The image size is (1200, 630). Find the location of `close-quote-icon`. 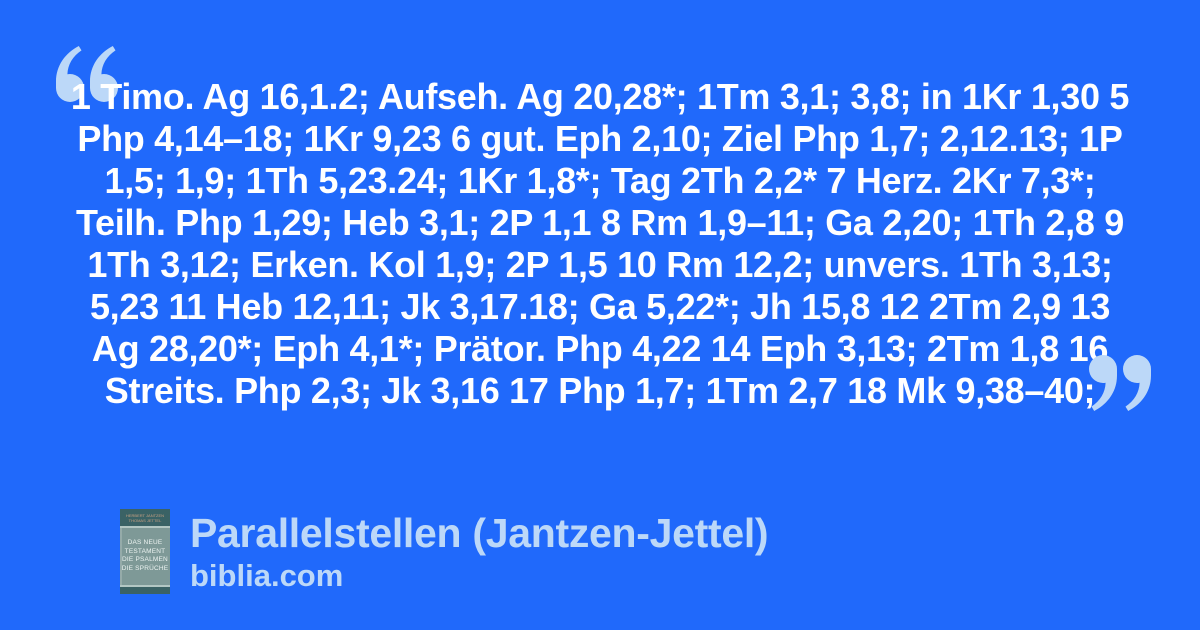

close-quote-icon is located at coordinates (1120, 383).